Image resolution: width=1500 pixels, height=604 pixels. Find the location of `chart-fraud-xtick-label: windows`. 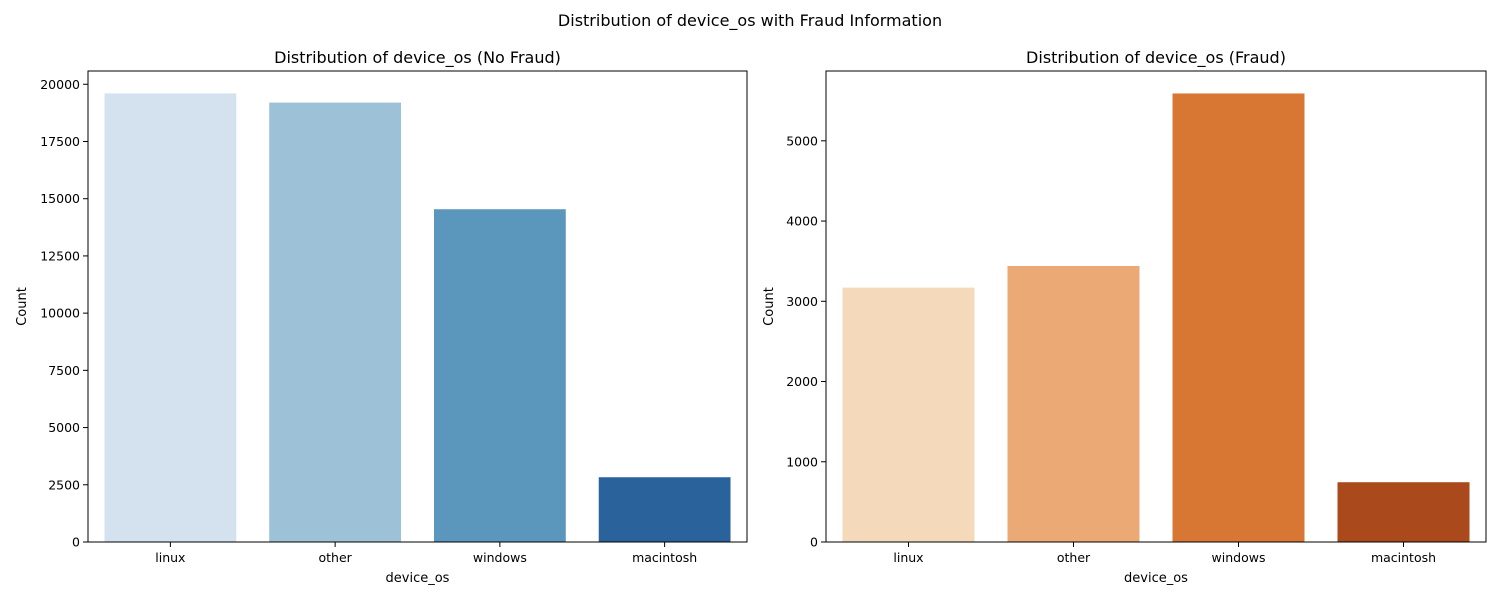

chart-fraud-xtick-label: windows is located at coordinates (1239, 557).